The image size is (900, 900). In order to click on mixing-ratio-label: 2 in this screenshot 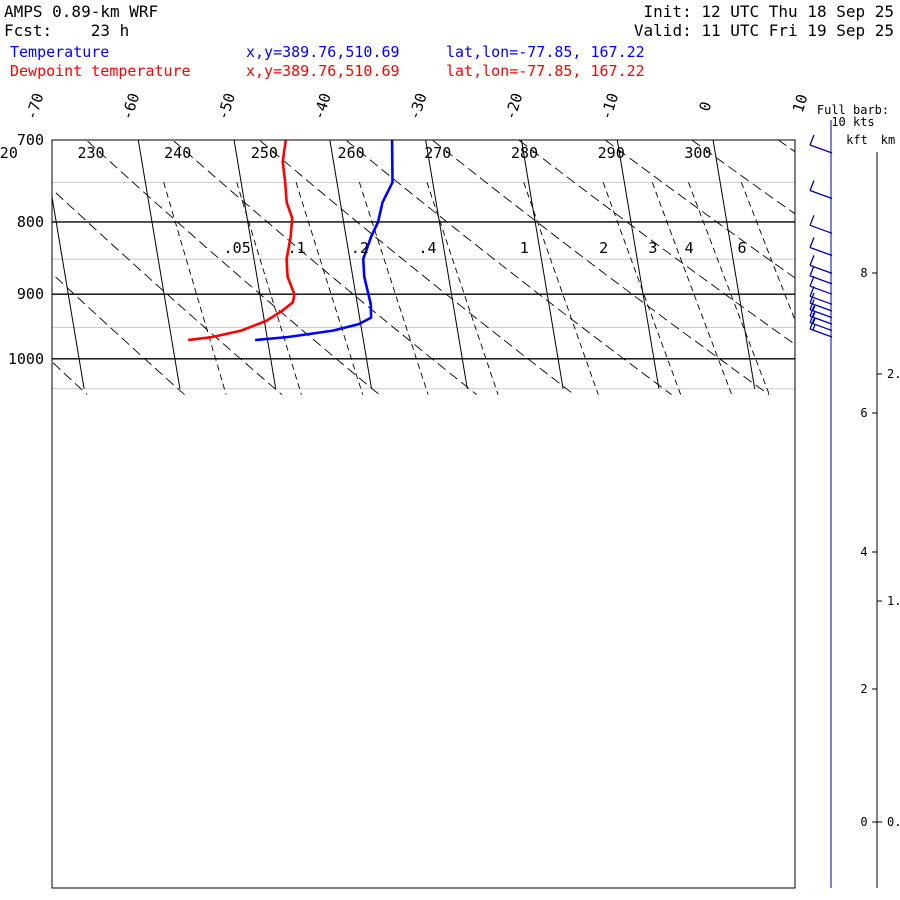, I will do `click(603, 248)`.